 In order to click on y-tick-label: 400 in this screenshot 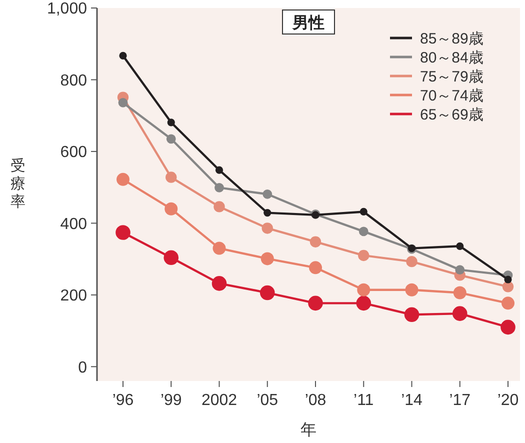, I will do `click(74, 224)`.